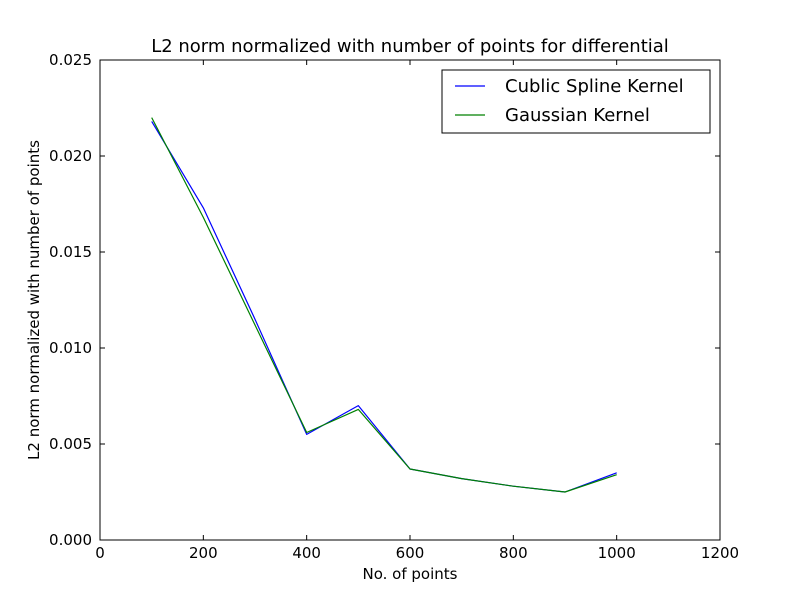 The image size is (800, 604). What do you see at coordinates (70, 252) in the screenshot?
I see `y-tick-label: 0.015` at bounding box center [70, 252].